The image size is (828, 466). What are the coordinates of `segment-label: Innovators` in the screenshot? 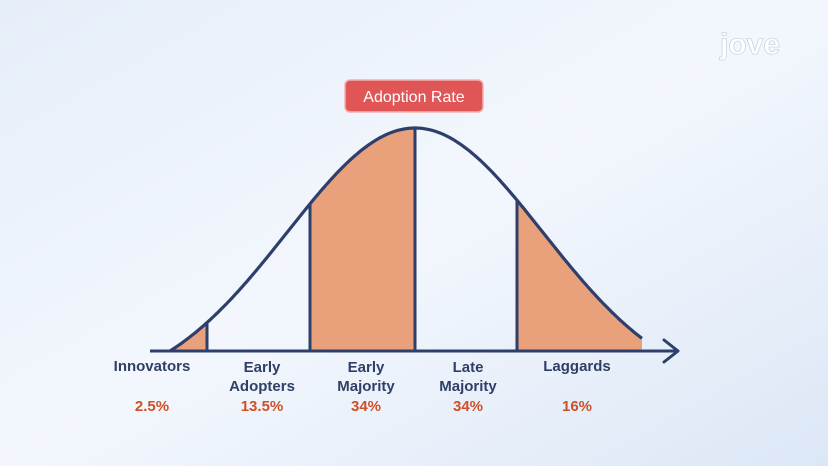 It's located at (152, 366).